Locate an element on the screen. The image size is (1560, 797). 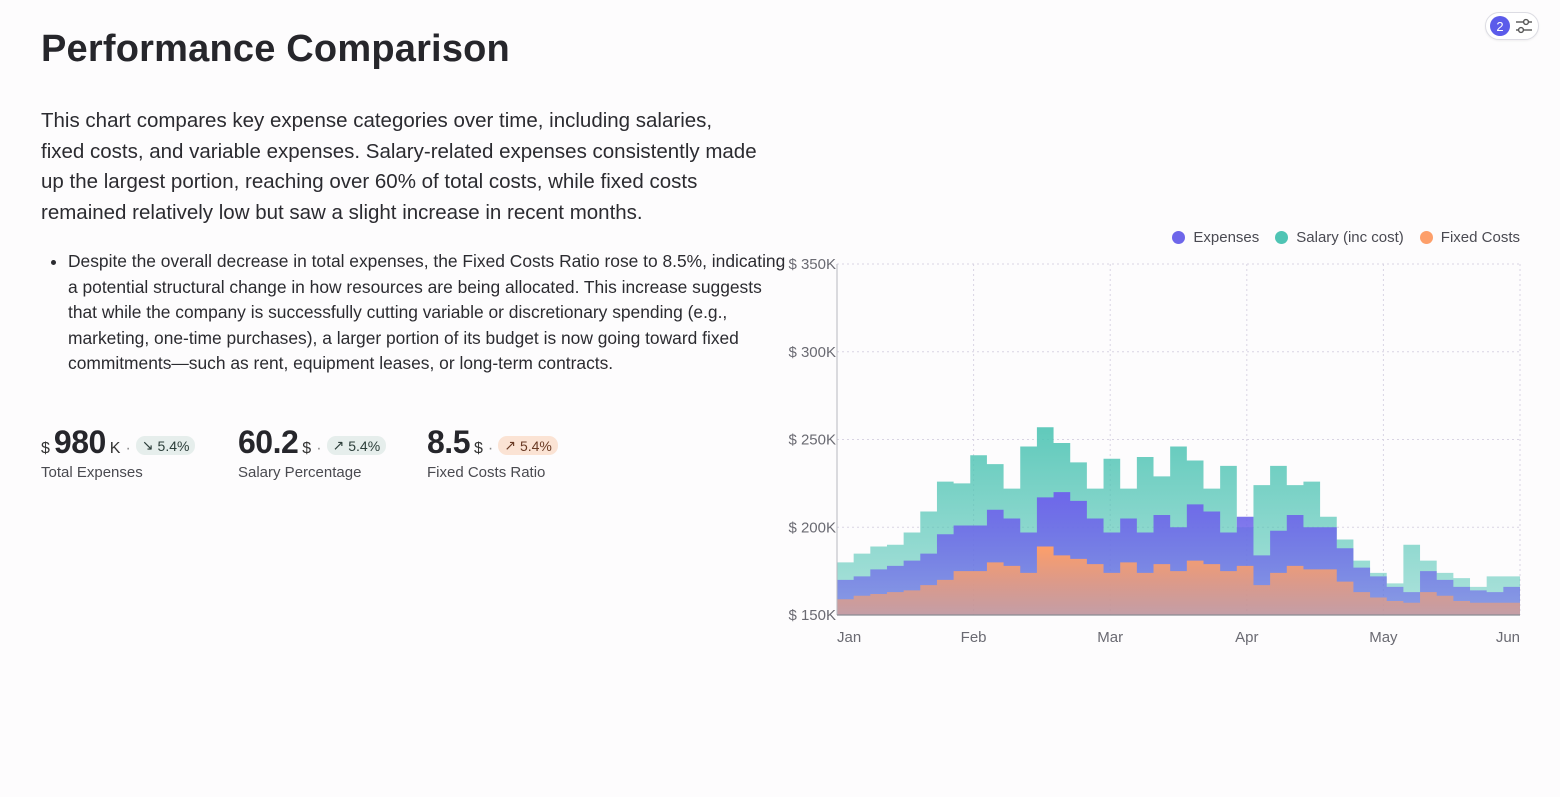
legend-item-fixed-costs: Fixed Costs is located at coordinates (1469, 237).